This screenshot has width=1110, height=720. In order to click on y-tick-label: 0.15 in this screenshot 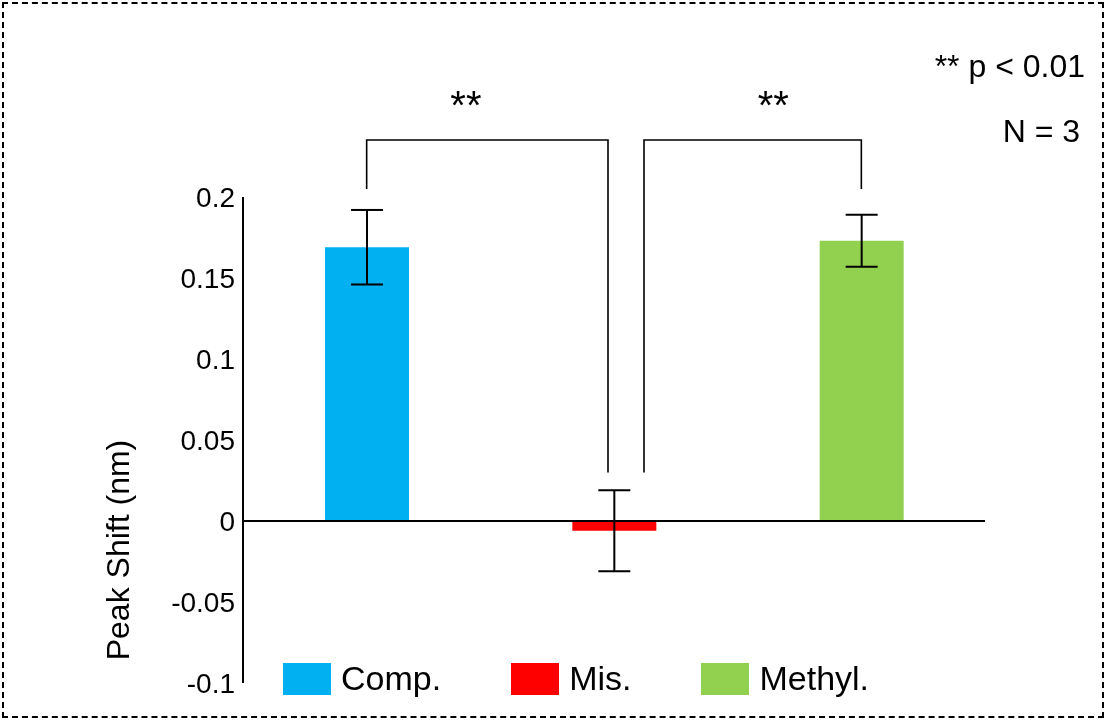, I will do `click(207, 278)`.